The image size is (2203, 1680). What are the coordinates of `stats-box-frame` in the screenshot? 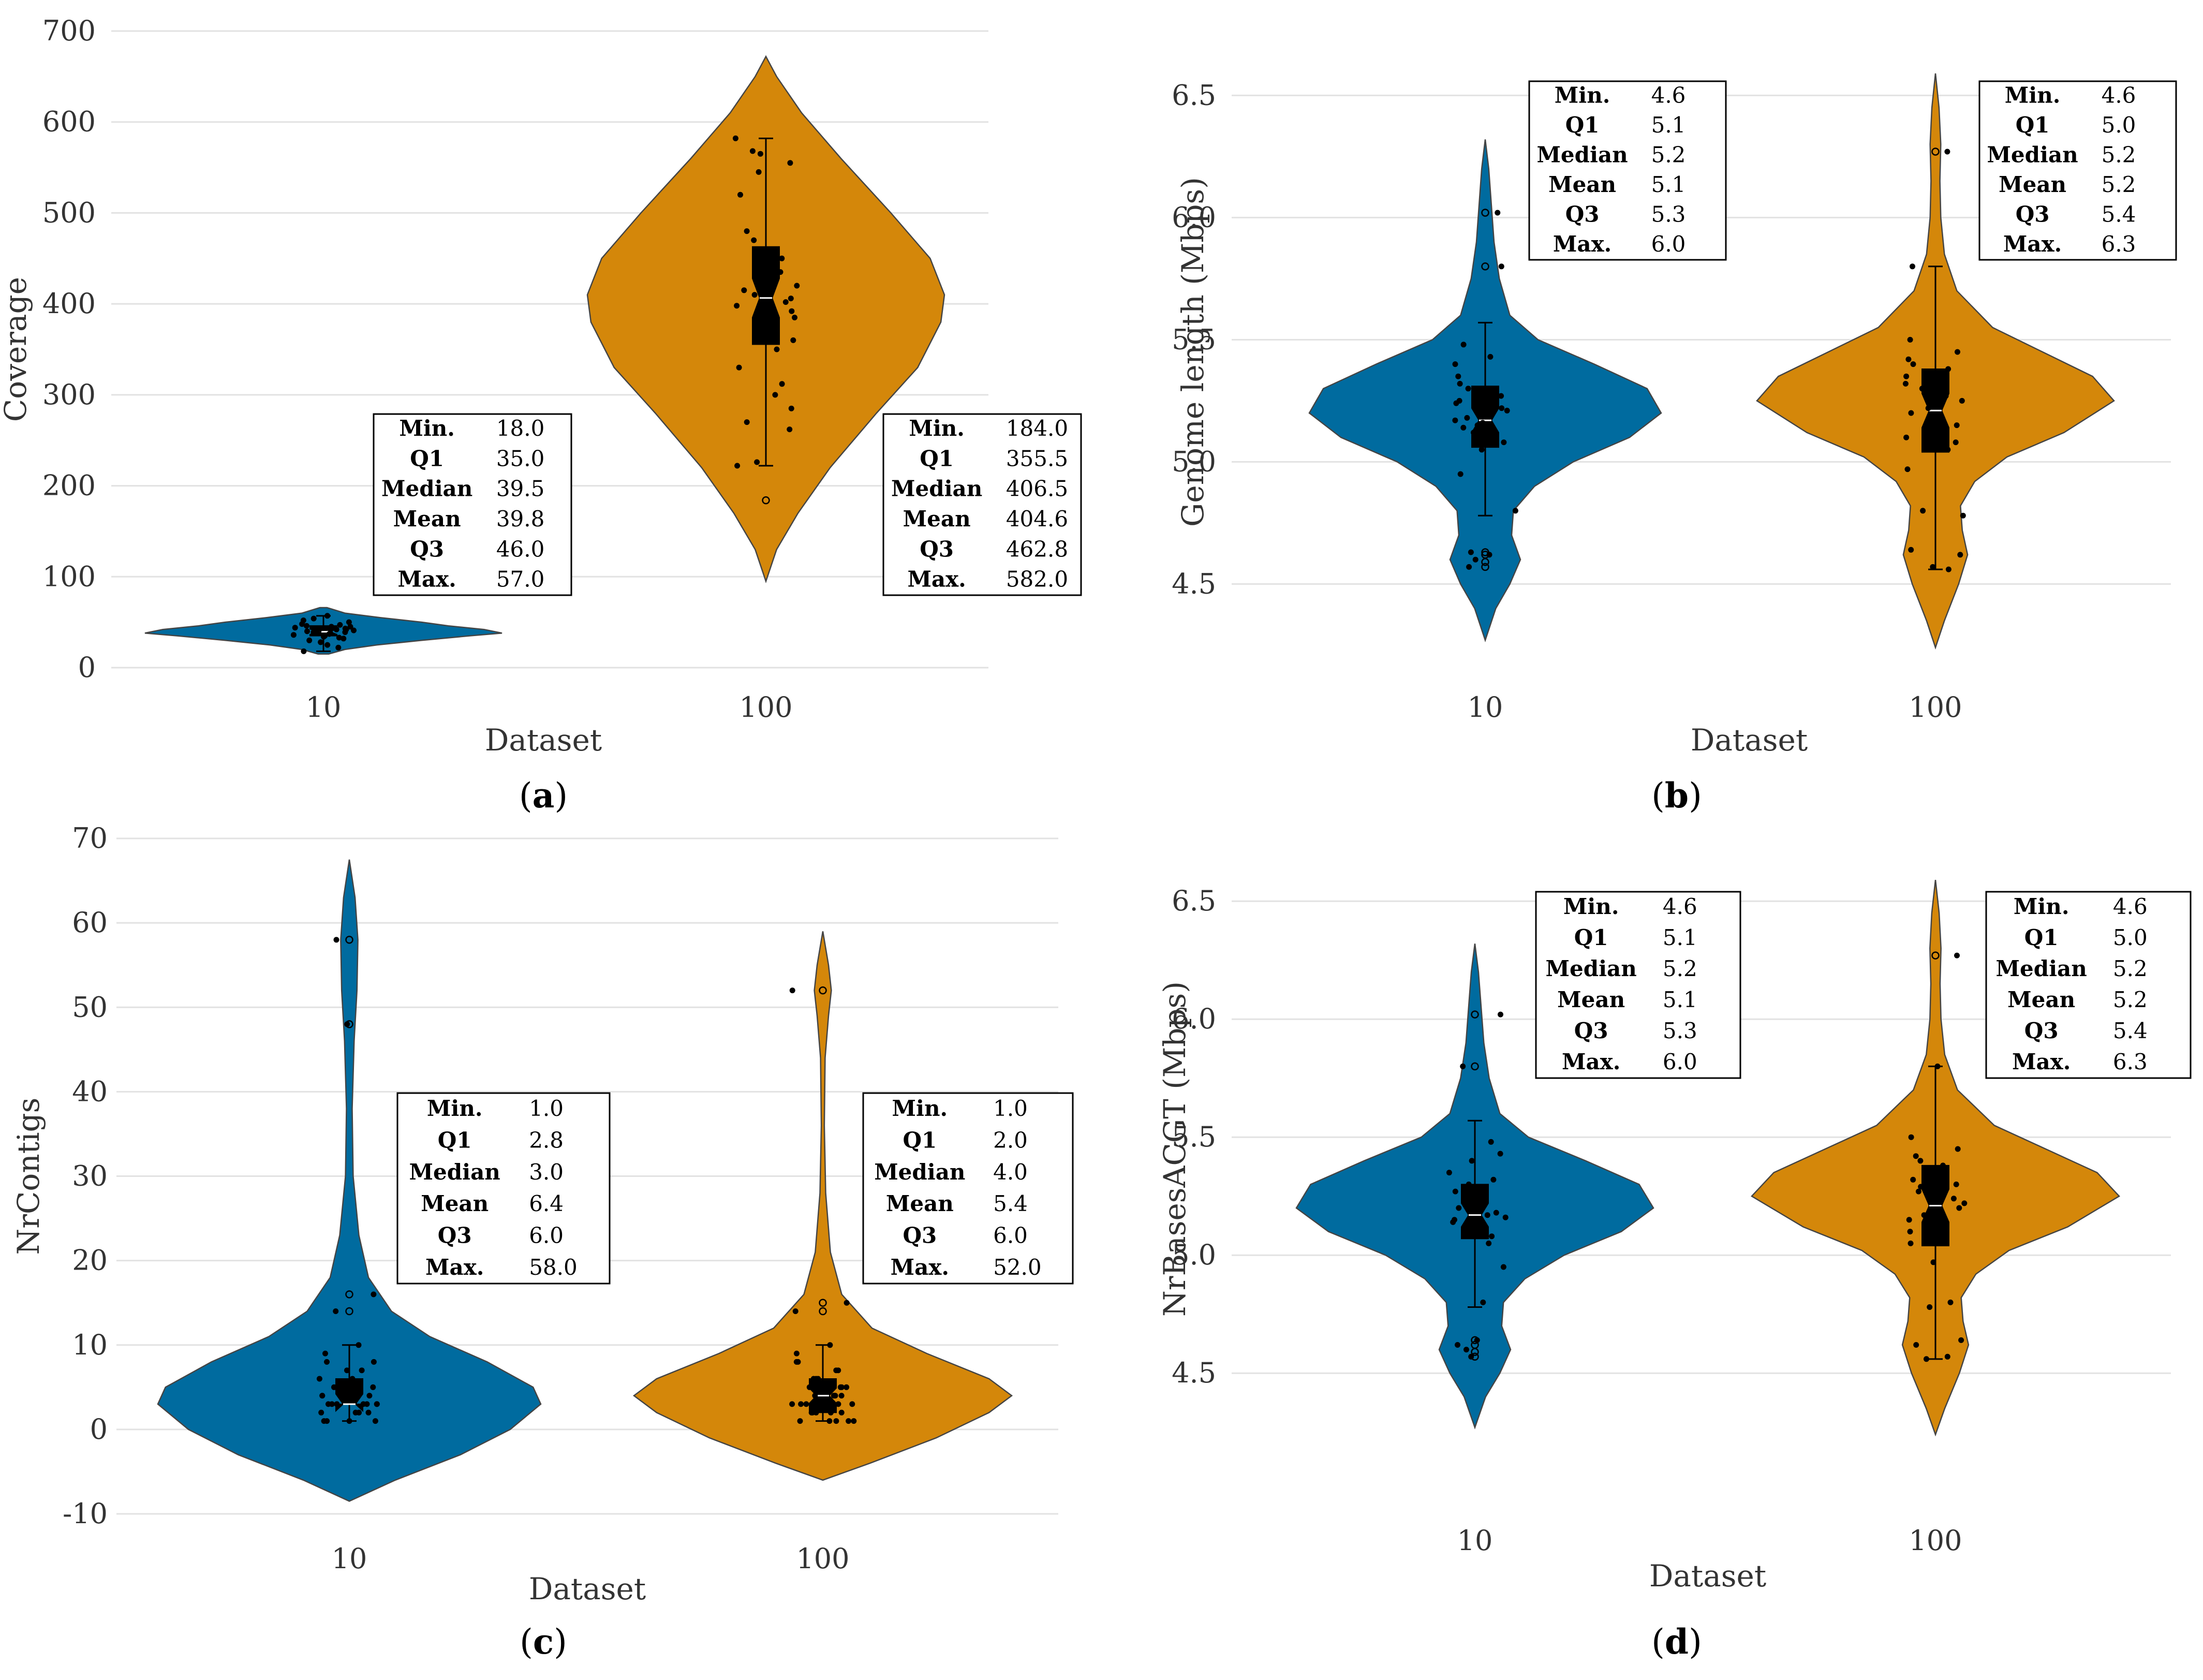 It's located at (503, 1188).